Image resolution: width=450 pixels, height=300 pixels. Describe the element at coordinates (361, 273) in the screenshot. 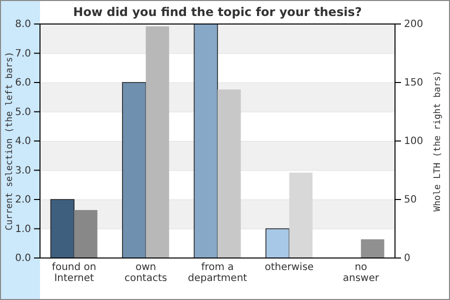

I see `x-tick-label: no answer` at that location.